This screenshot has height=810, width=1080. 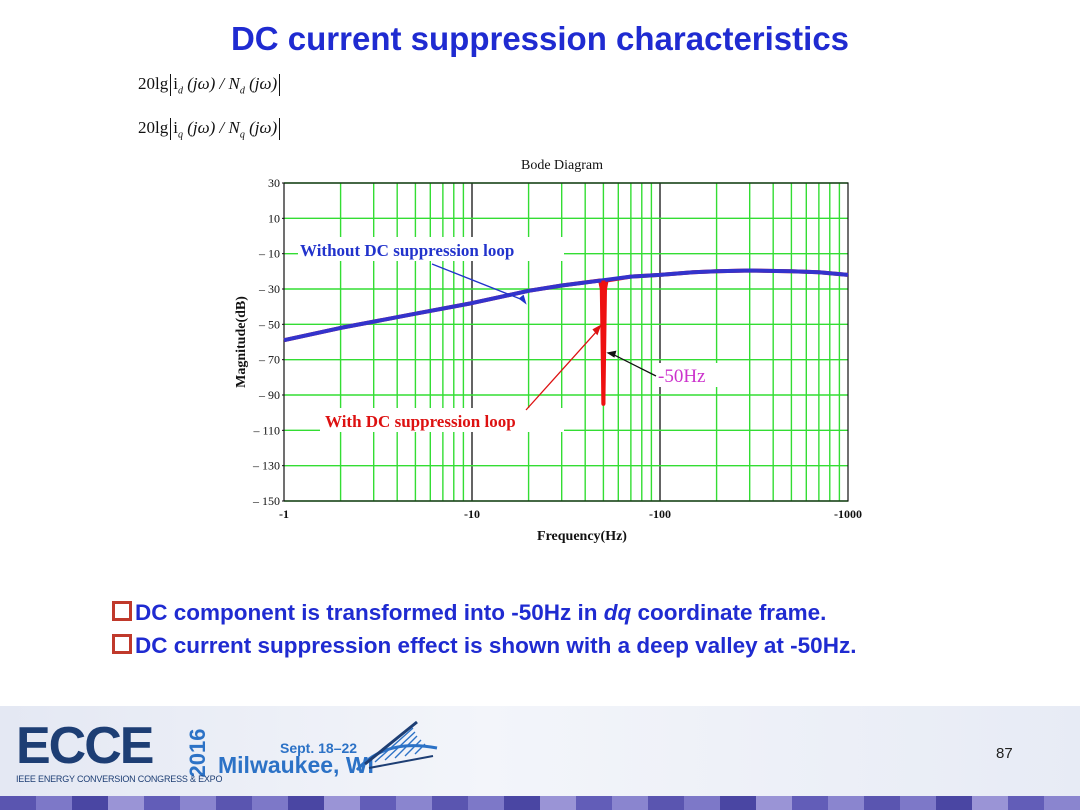 I want to click on y-tick-label: – 10, so click(x=269, y=254).